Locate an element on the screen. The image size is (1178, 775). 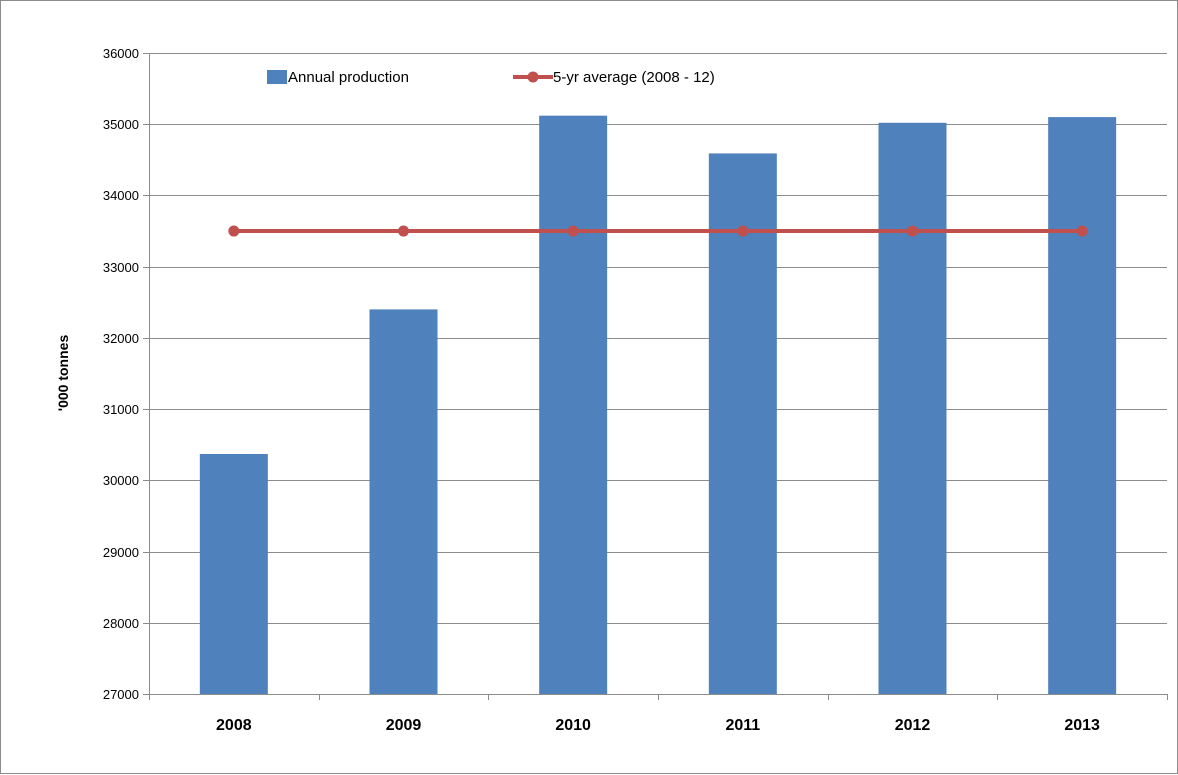
bar-2013 is located at coordinates (1082, 406).